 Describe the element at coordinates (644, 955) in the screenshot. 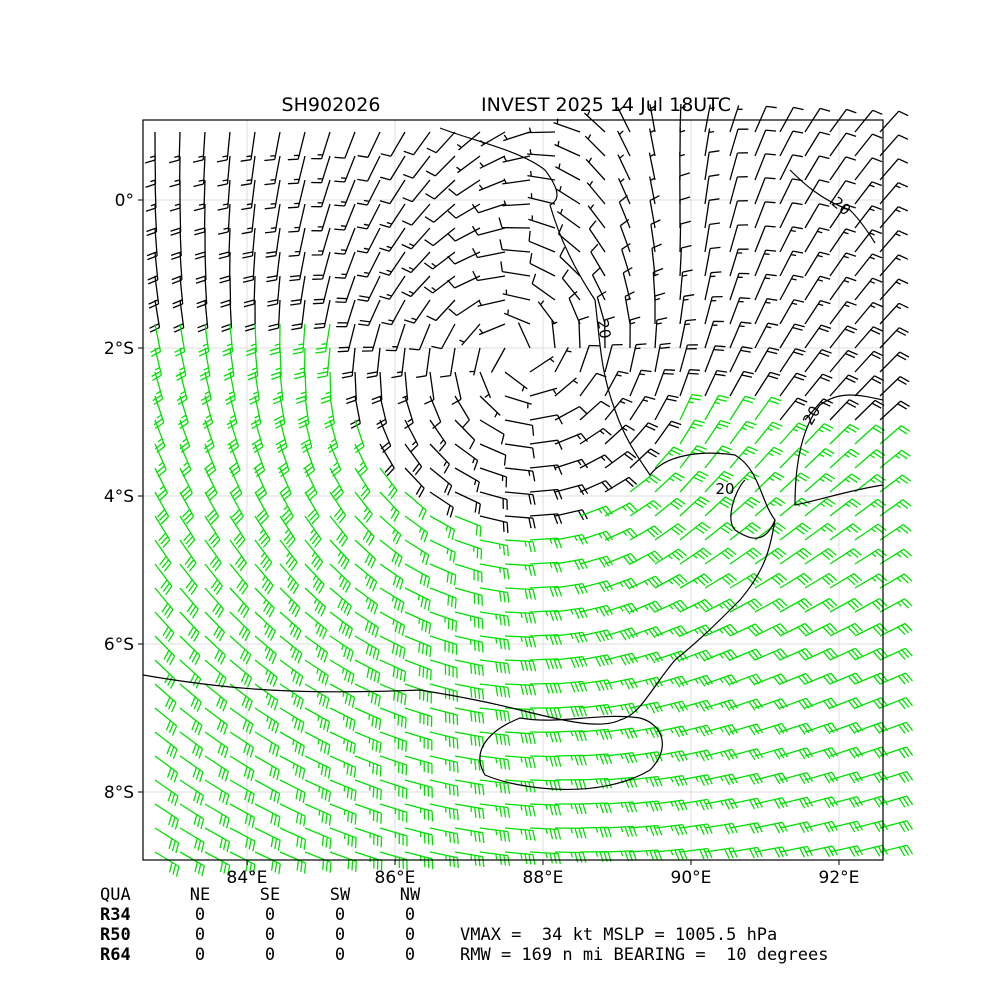

I see `info-line: RMW = 169 n mi BEARING = 10 degrees` at that location.